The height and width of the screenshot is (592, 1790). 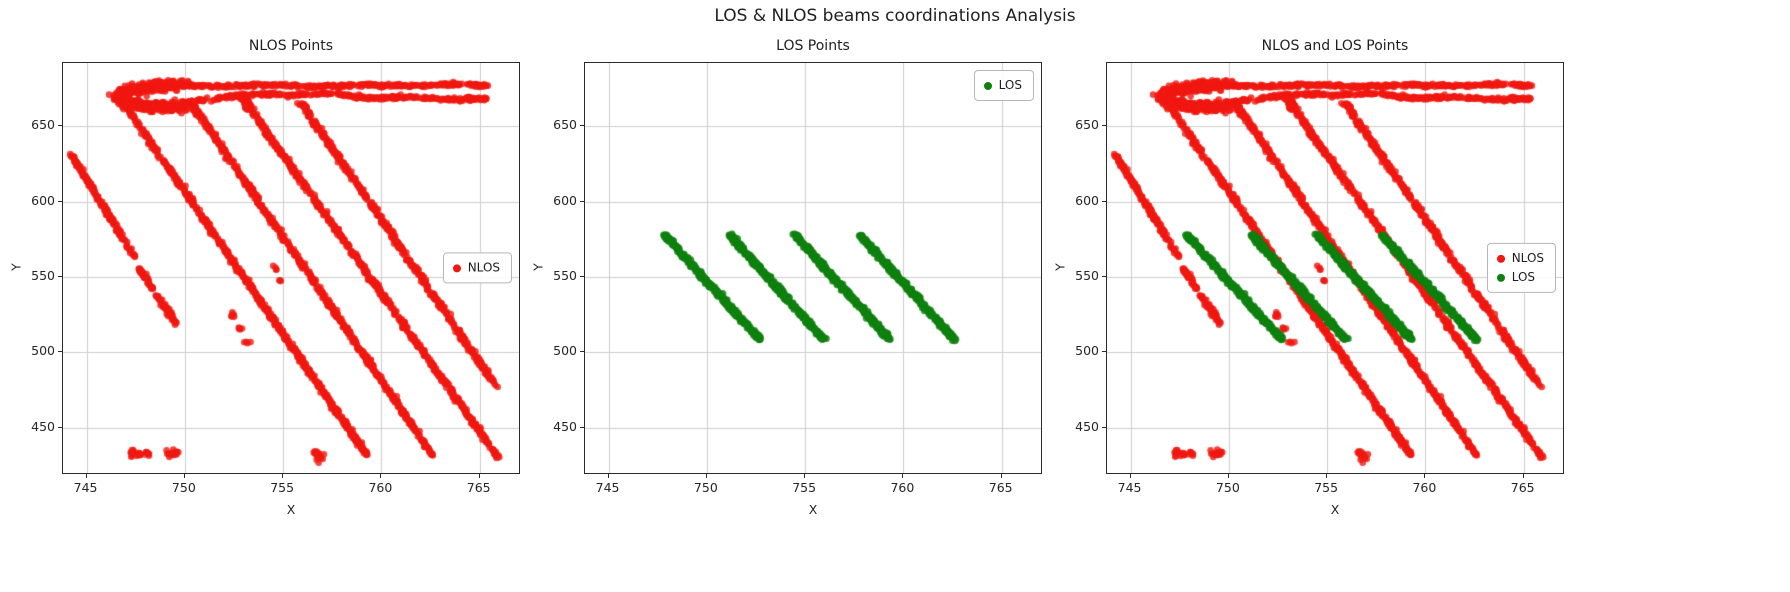 What do you see at coordinates (1335, 46) in the screenshot?
I see `subplot-combined-title: NLOS and LOS Points` at bounding box center [1335, 46].